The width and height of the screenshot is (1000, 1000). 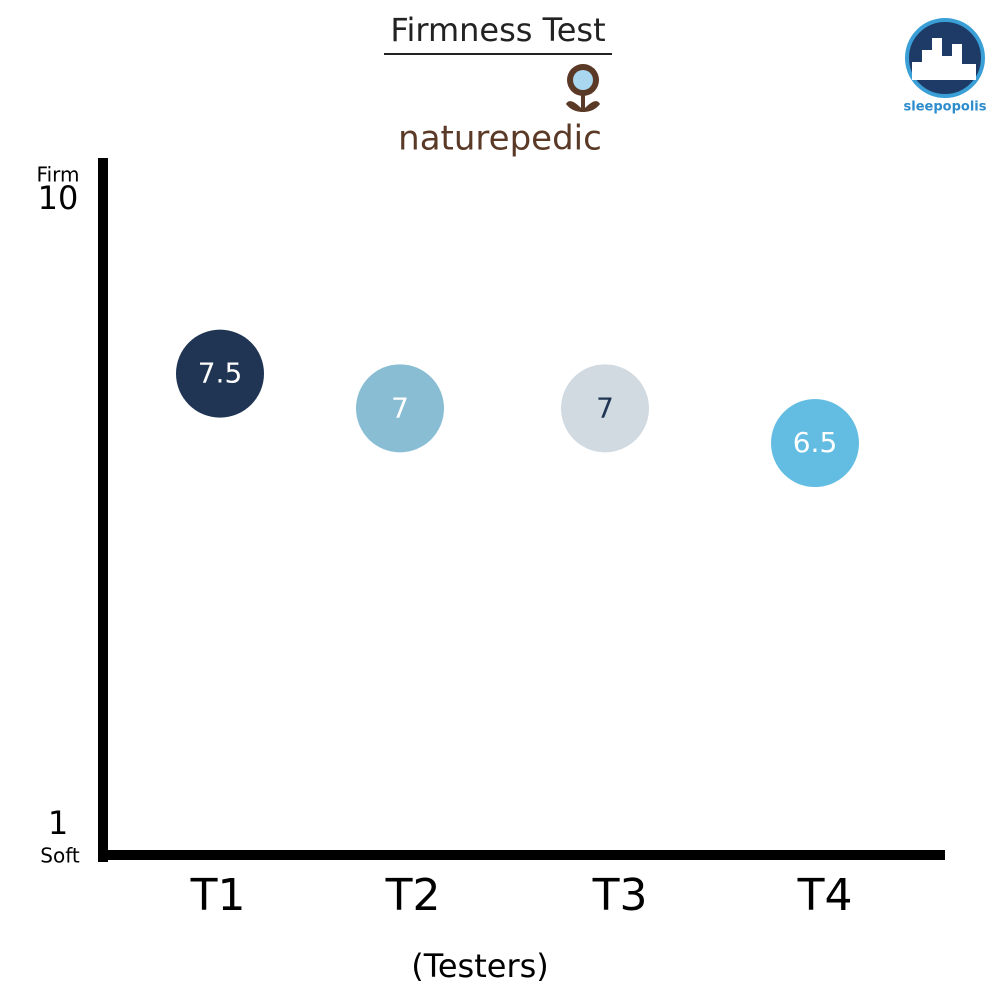 What do you see at coordinates (58, 198) in the screenshot?
I see `y-tick-label: 10` at bounding box center [58, 198].